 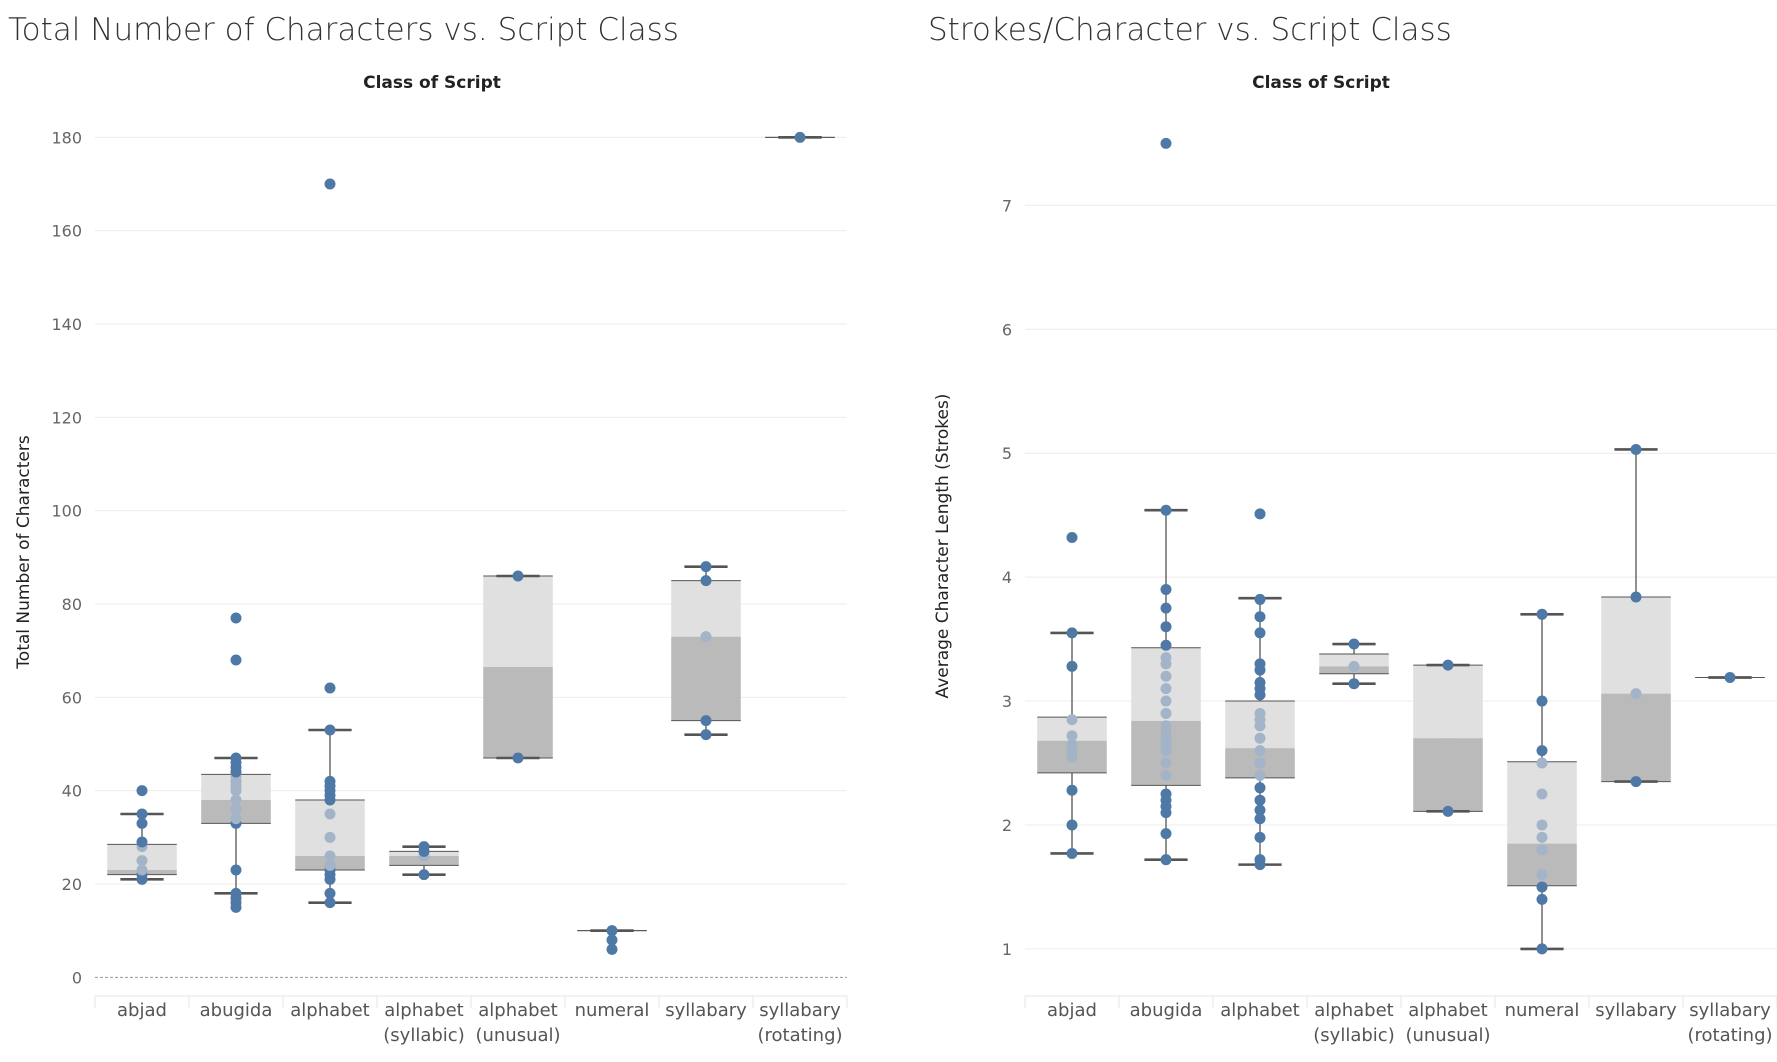 I want to click on y-tick-label: 100, so click(x=66, y=511).